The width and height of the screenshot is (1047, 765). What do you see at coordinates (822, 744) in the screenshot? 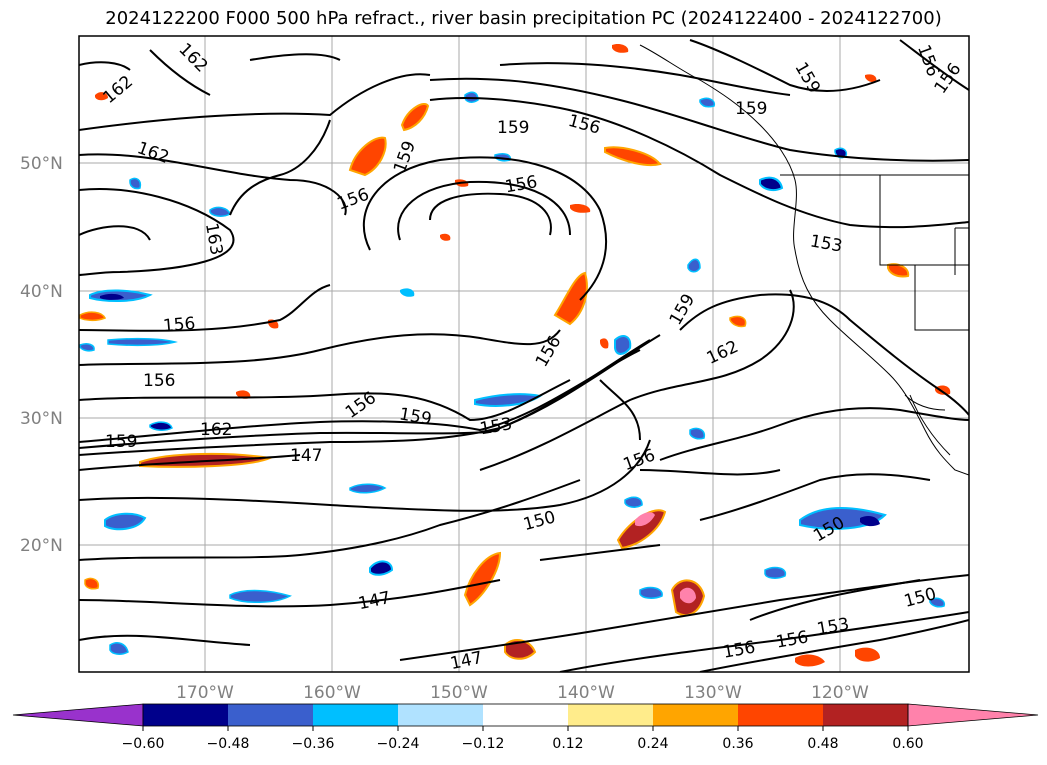
I see `colorbar-tick-label: 0.48` at bounding box center [822, 744].